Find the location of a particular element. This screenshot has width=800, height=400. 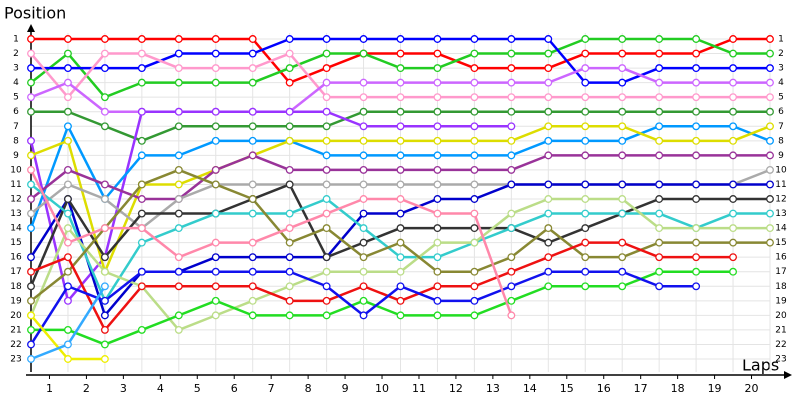

y-tick-label: 8 is located at coordinates (16, 141).